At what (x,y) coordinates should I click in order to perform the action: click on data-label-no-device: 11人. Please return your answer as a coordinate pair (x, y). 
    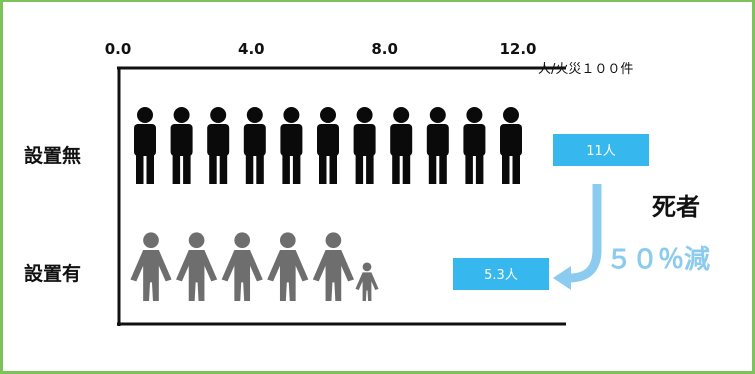
    Looking at the image, I should click on (601, 151).